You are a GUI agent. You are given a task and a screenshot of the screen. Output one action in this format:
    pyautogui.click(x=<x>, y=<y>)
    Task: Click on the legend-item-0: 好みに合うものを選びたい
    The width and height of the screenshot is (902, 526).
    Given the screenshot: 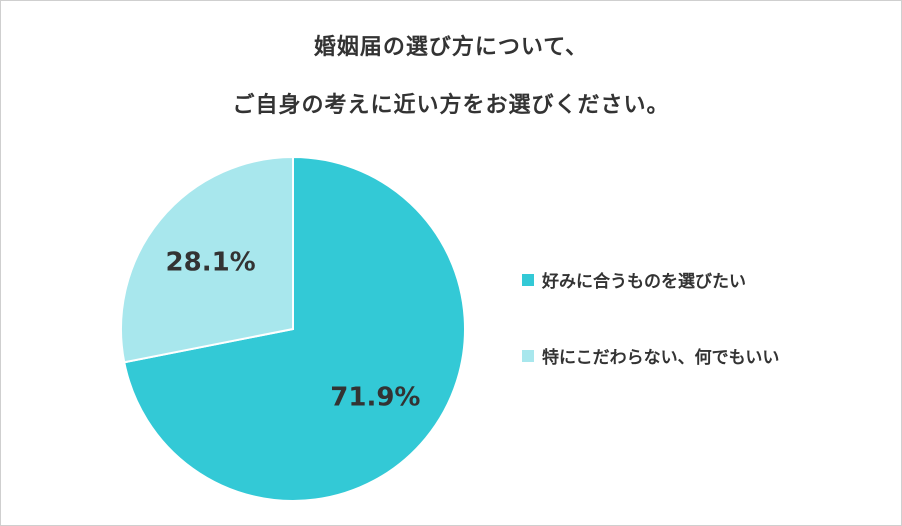 What is the action you would take?
    pyautogui.click(x=634, y=279)
    